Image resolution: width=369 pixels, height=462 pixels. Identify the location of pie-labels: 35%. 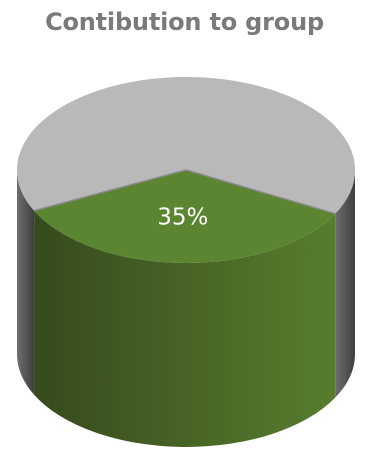
(182, 217).